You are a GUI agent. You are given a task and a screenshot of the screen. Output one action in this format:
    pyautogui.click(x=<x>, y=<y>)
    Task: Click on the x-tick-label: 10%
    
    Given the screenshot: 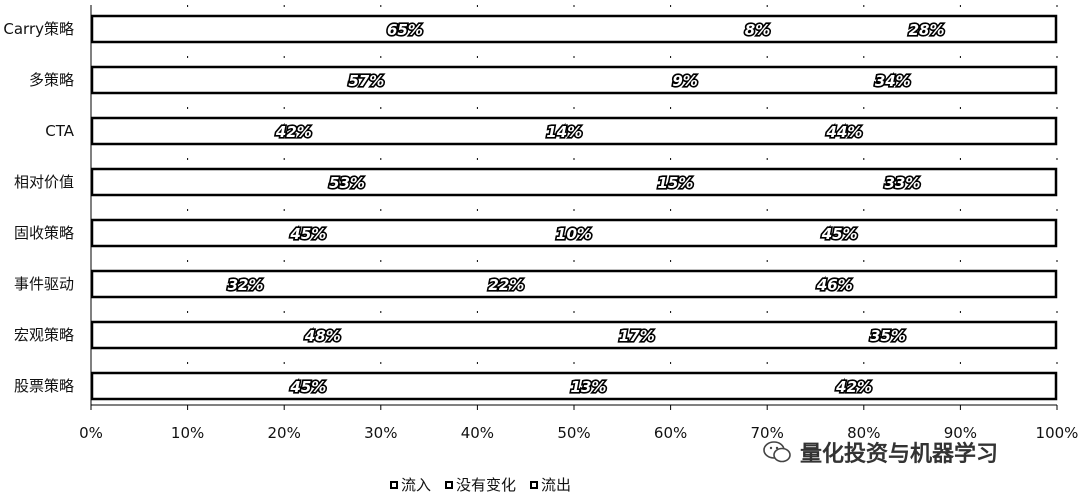 What is the action you would take?
    pyautogui.click(x=187, y=433)
    